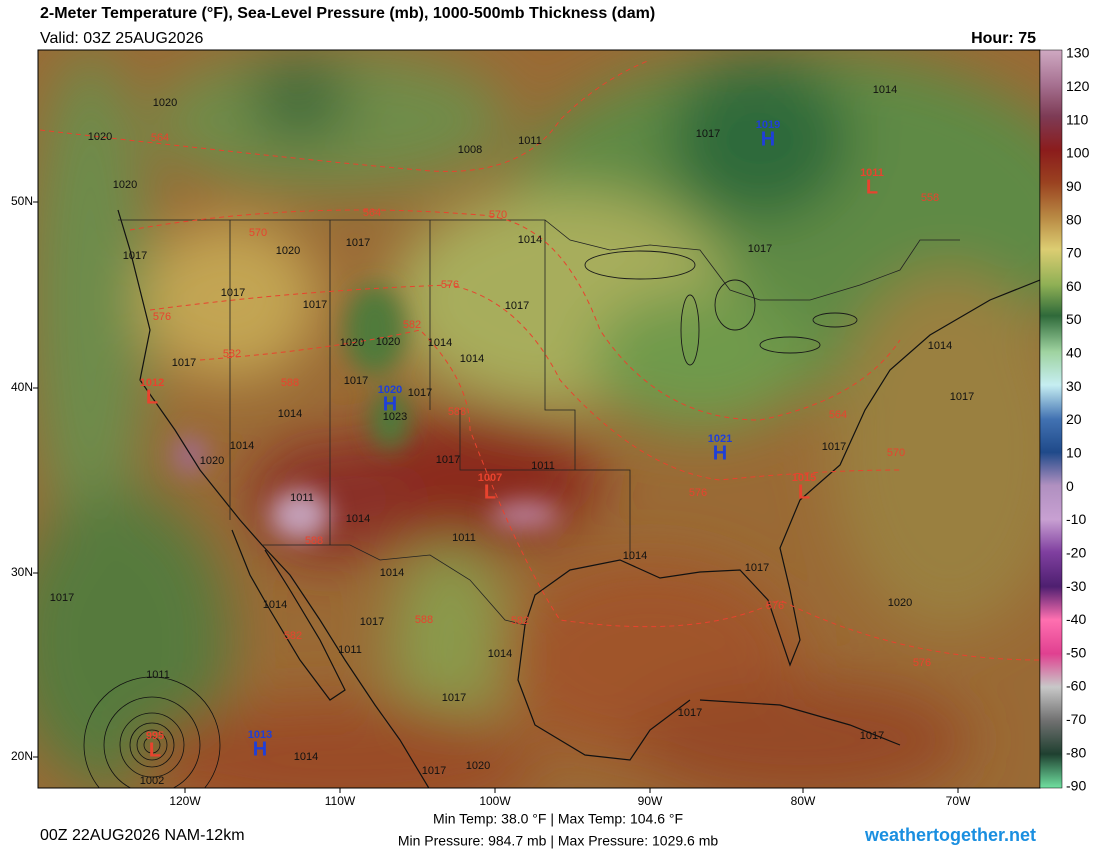 Image resolution: width=1100 pixels, height=855 pixels. I want to click on colorbar-tick-label: 70, so click(1074, 253).